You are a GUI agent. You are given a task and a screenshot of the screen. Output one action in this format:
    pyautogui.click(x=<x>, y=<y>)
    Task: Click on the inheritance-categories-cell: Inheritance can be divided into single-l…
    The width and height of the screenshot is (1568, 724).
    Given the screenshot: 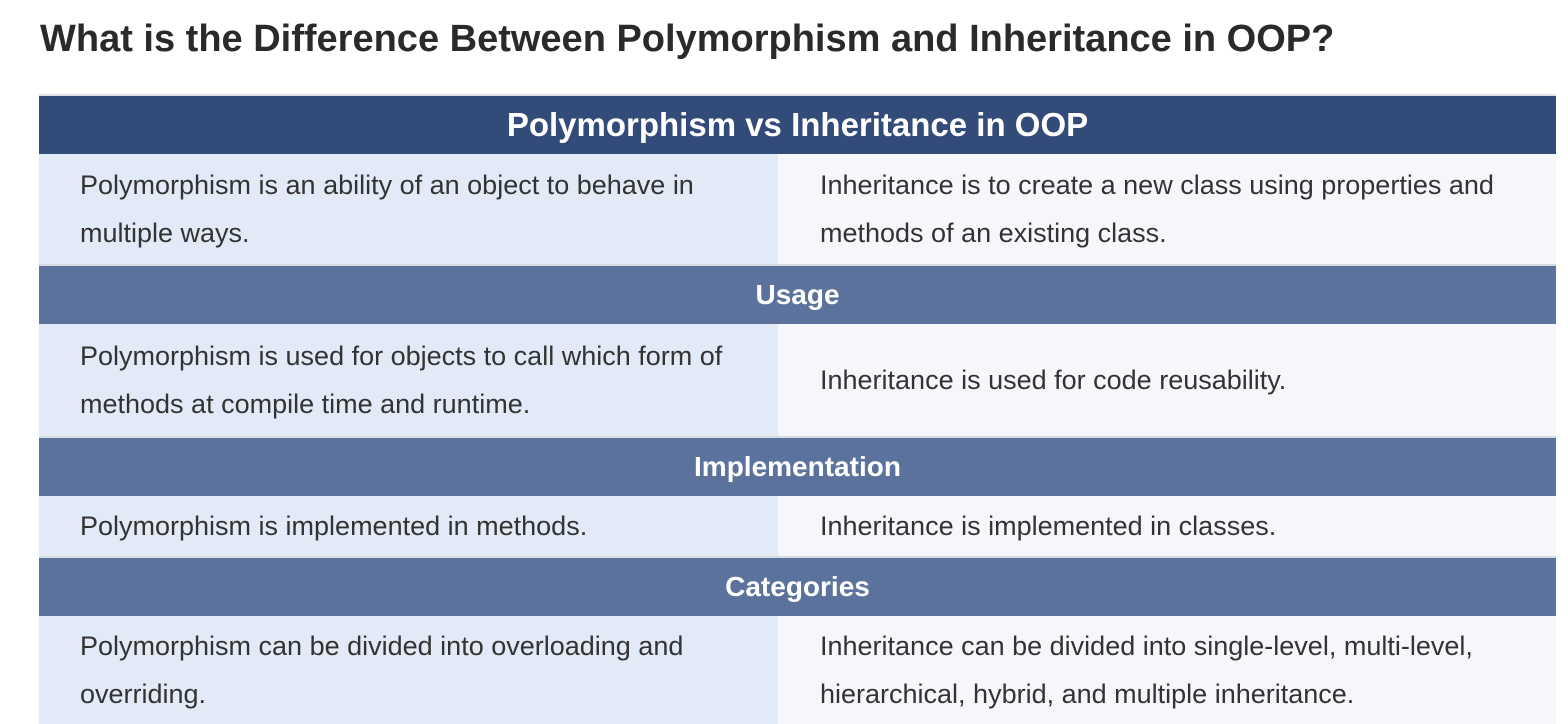 What is the action you would take?
    pyautogui.click(x=1167, y=670)
    